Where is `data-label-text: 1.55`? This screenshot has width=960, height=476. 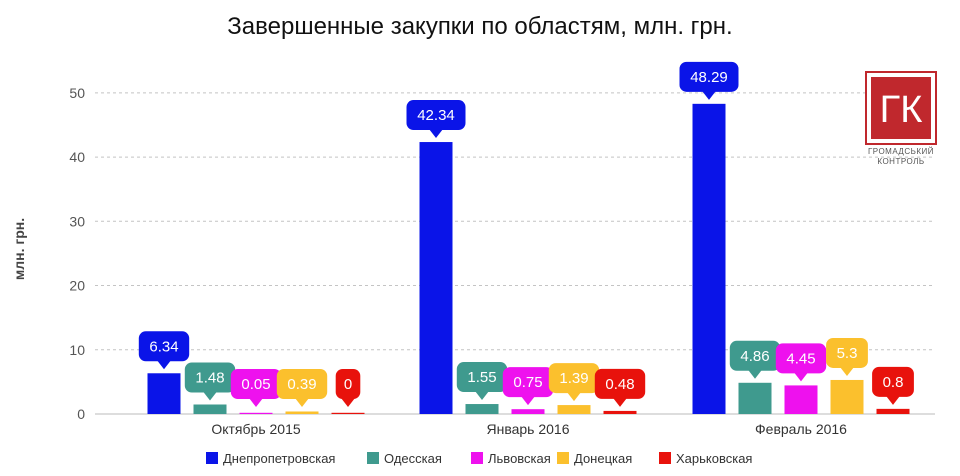 data-label-text: 1.55 is located at coordinates (481, 377).